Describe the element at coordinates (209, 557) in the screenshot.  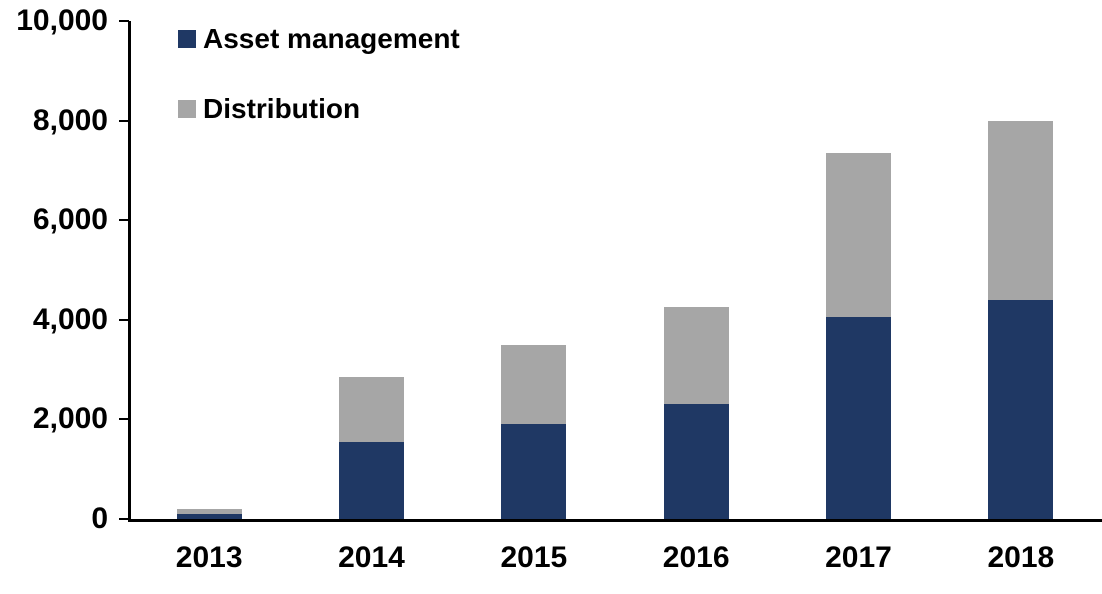
I see `x-axis-label-2013: 2013` at that location.